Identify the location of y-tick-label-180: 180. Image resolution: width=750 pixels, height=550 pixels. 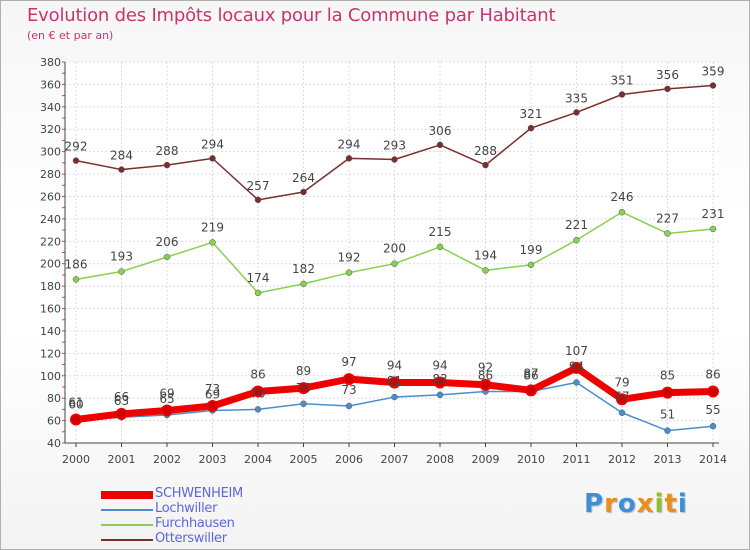
(50, 286).